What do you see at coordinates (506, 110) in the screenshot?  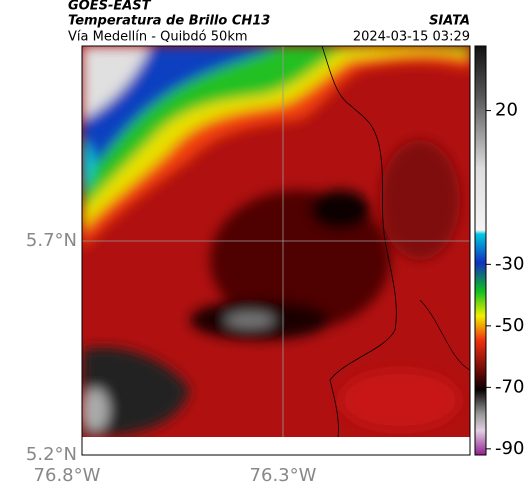 I see `colorbar-tick-label: 20` at bounding box center [506, 110].